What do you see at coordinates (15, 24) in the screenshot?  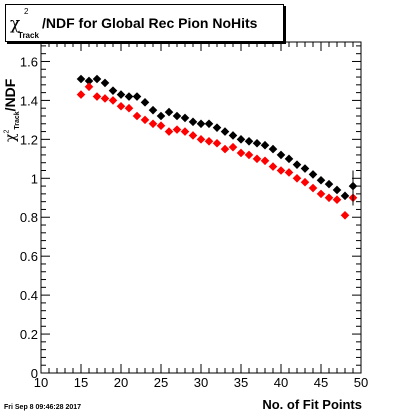 I see `title-chi-symbol: χ` at bounding box center [15, 24].